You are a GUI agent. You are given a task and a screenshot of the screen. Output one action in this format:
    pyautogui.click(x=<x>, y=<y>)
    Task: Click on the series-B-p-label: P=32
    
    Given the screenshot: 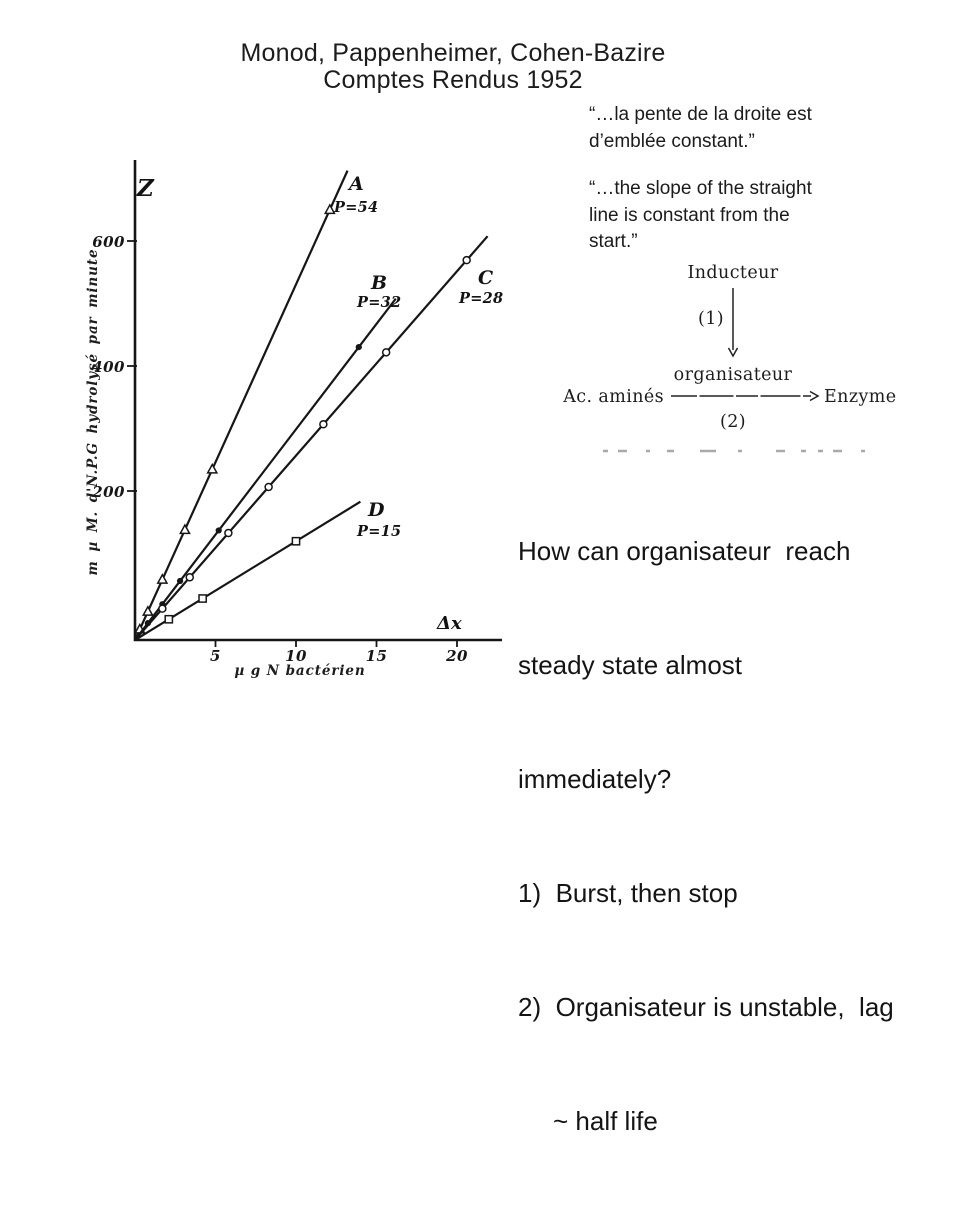 What is the action you would take?
    pyautogui.click(x=378, y=302)
    